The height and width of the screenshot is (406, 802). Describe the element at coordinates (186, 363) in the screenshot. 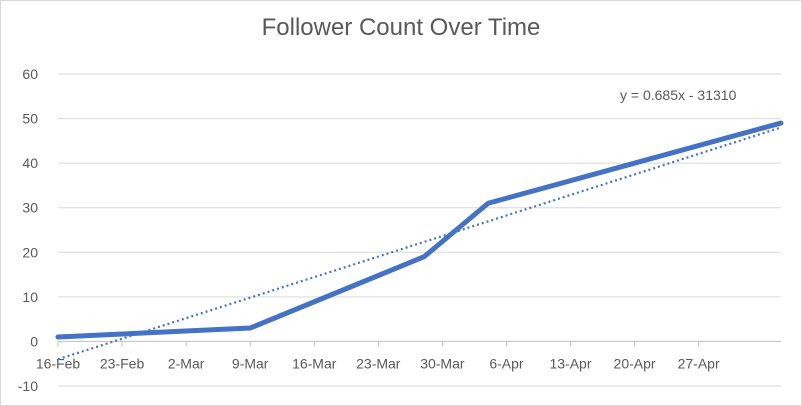

I see `x-tick-label: 2-Mar` at that location.